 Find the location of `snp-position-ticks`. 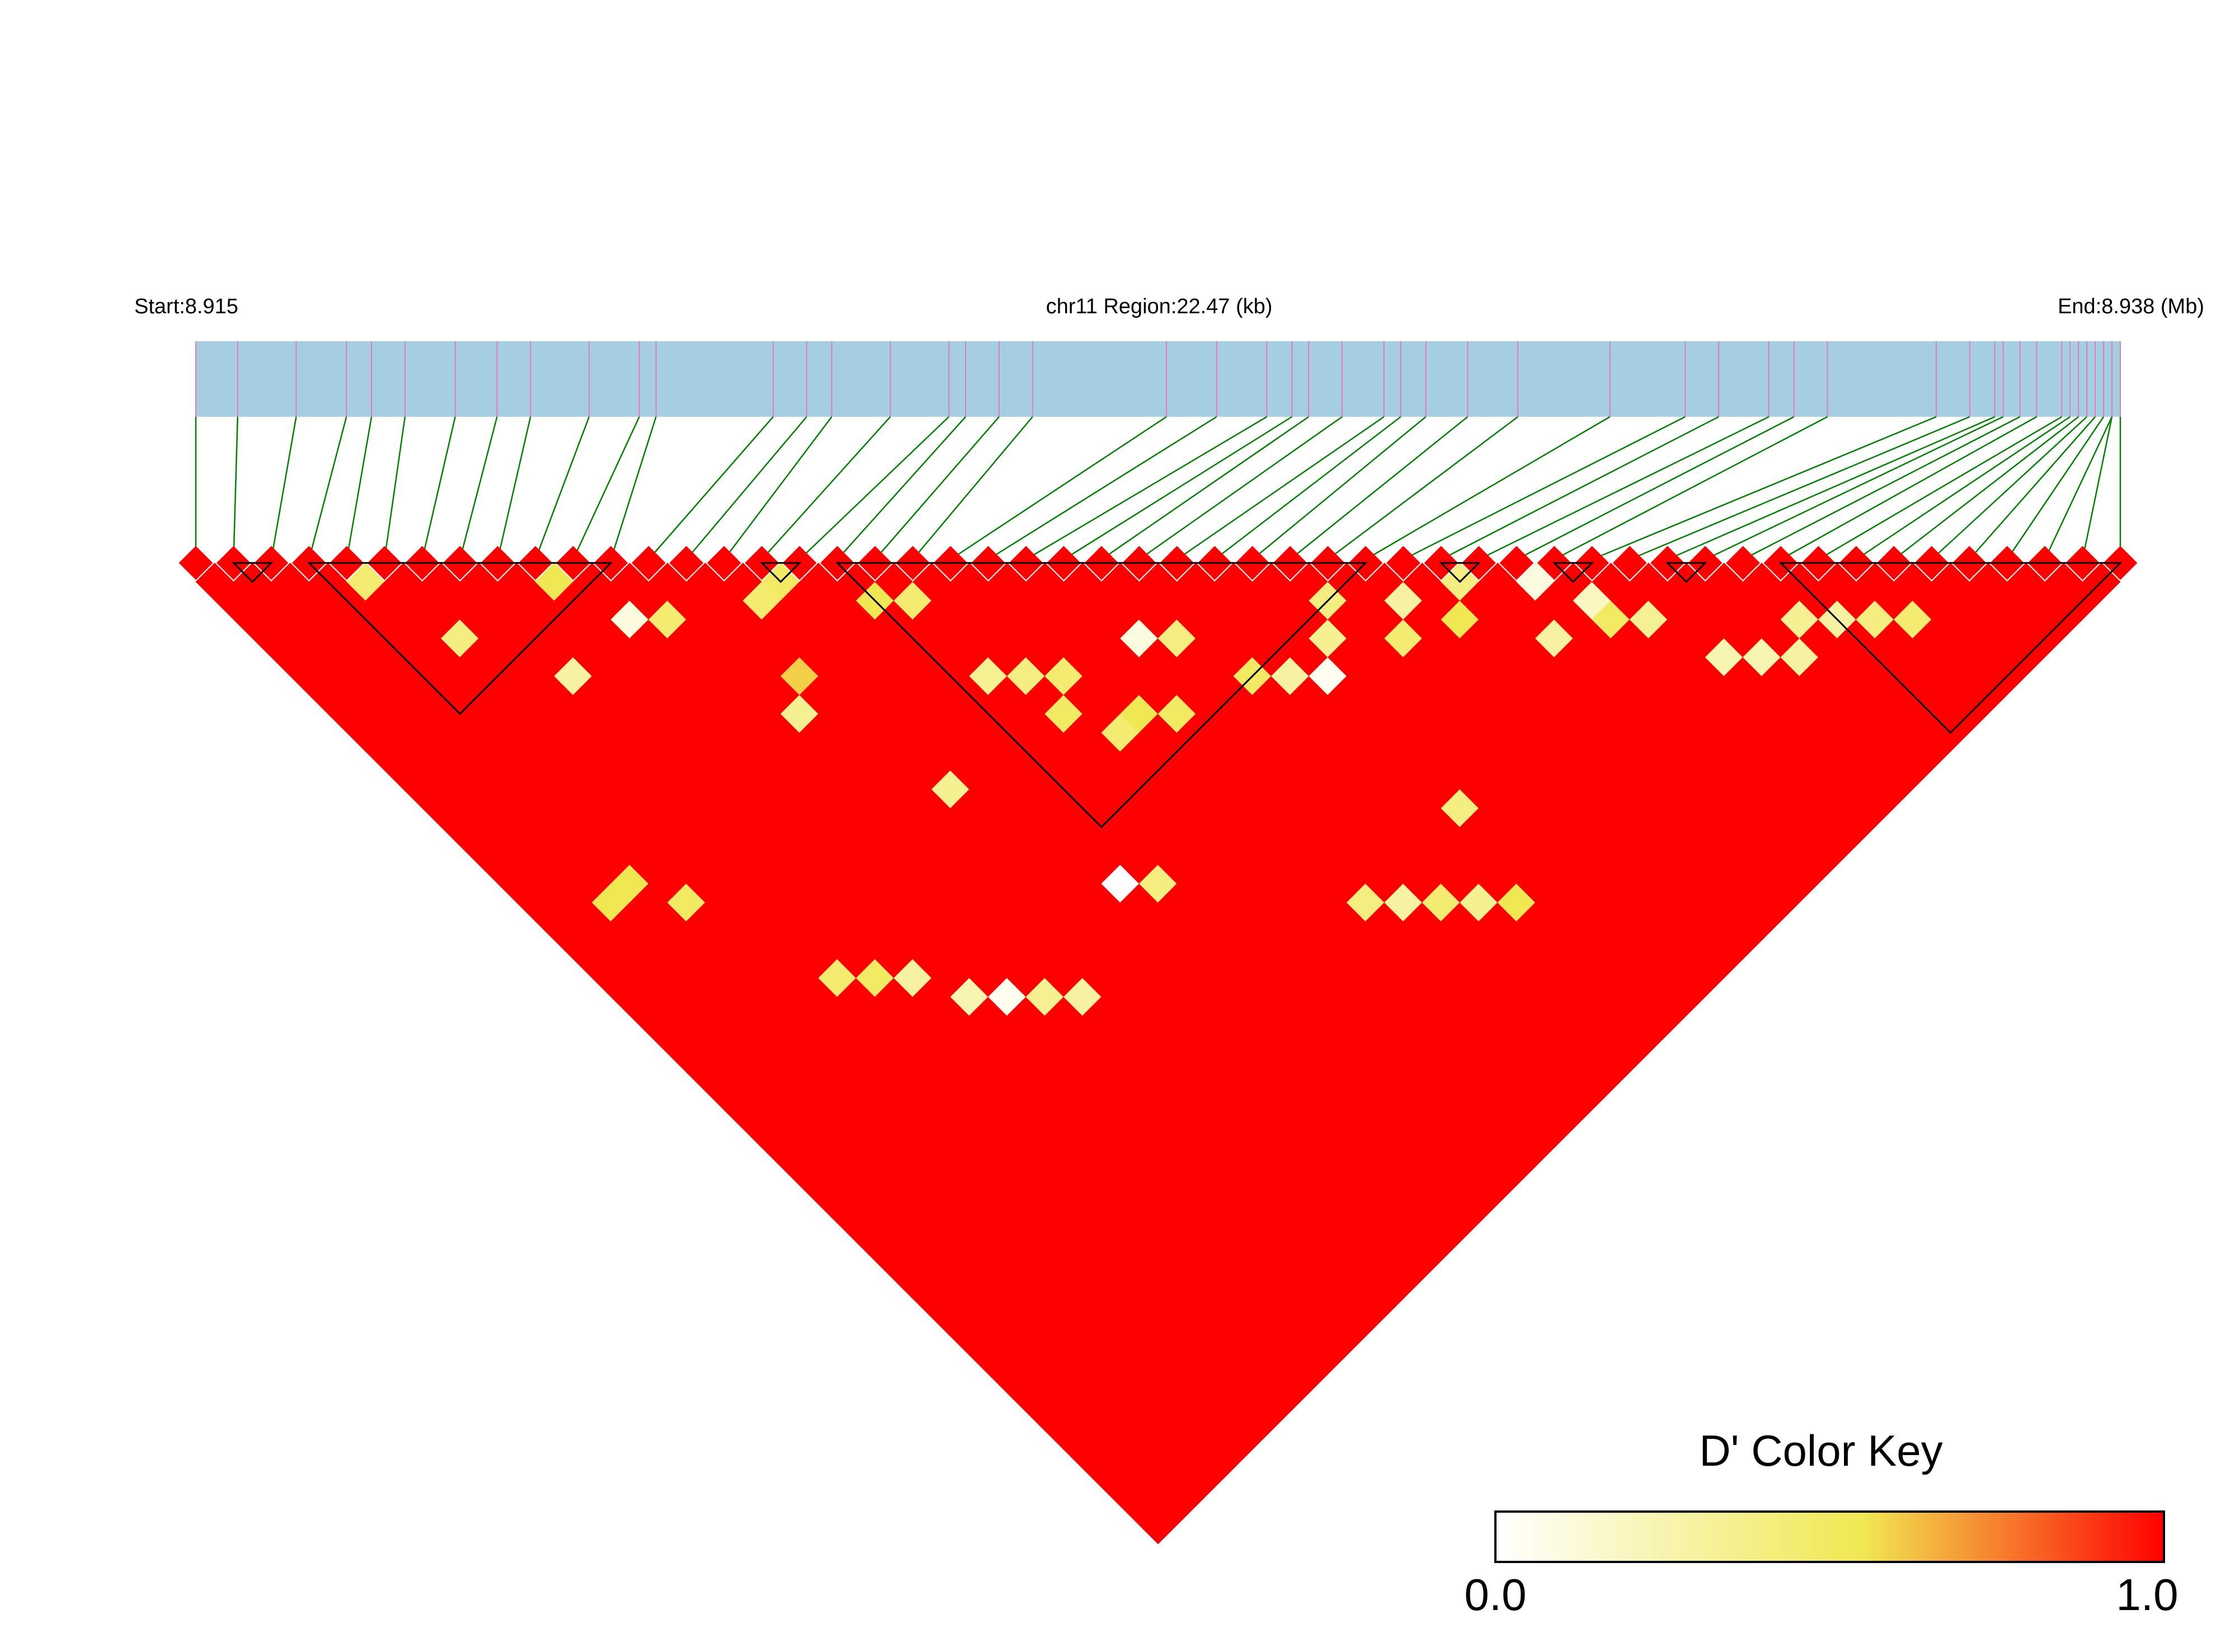

snp-position-ticks is located at coordinates (1158, 379).